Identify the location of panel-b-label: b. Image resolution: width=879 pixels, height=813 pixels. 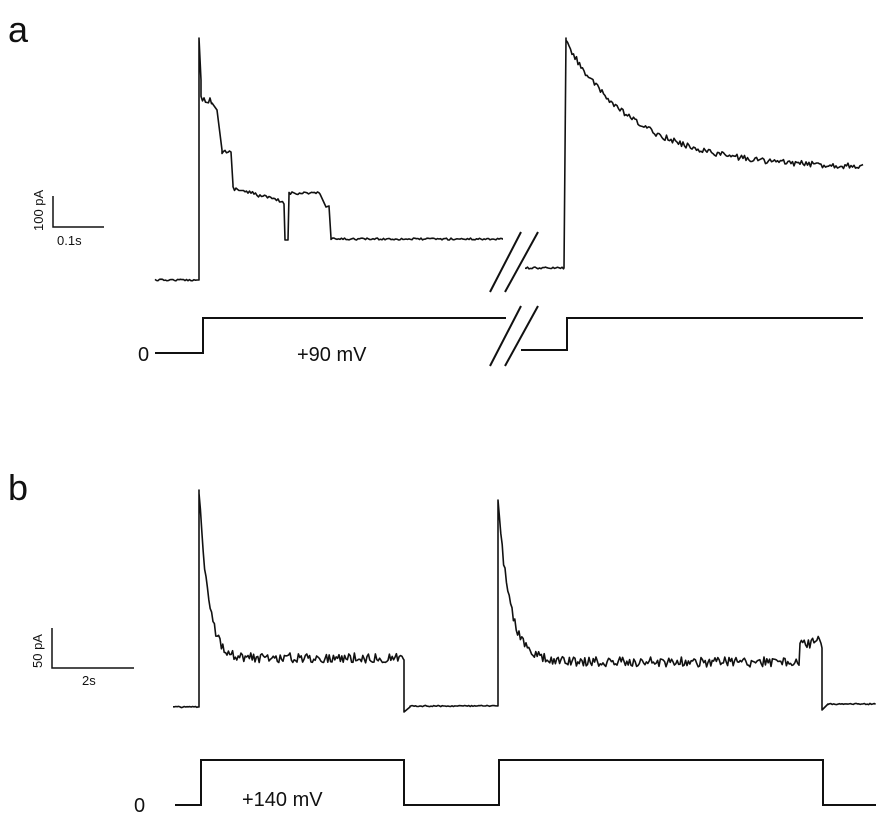
(18, 487).